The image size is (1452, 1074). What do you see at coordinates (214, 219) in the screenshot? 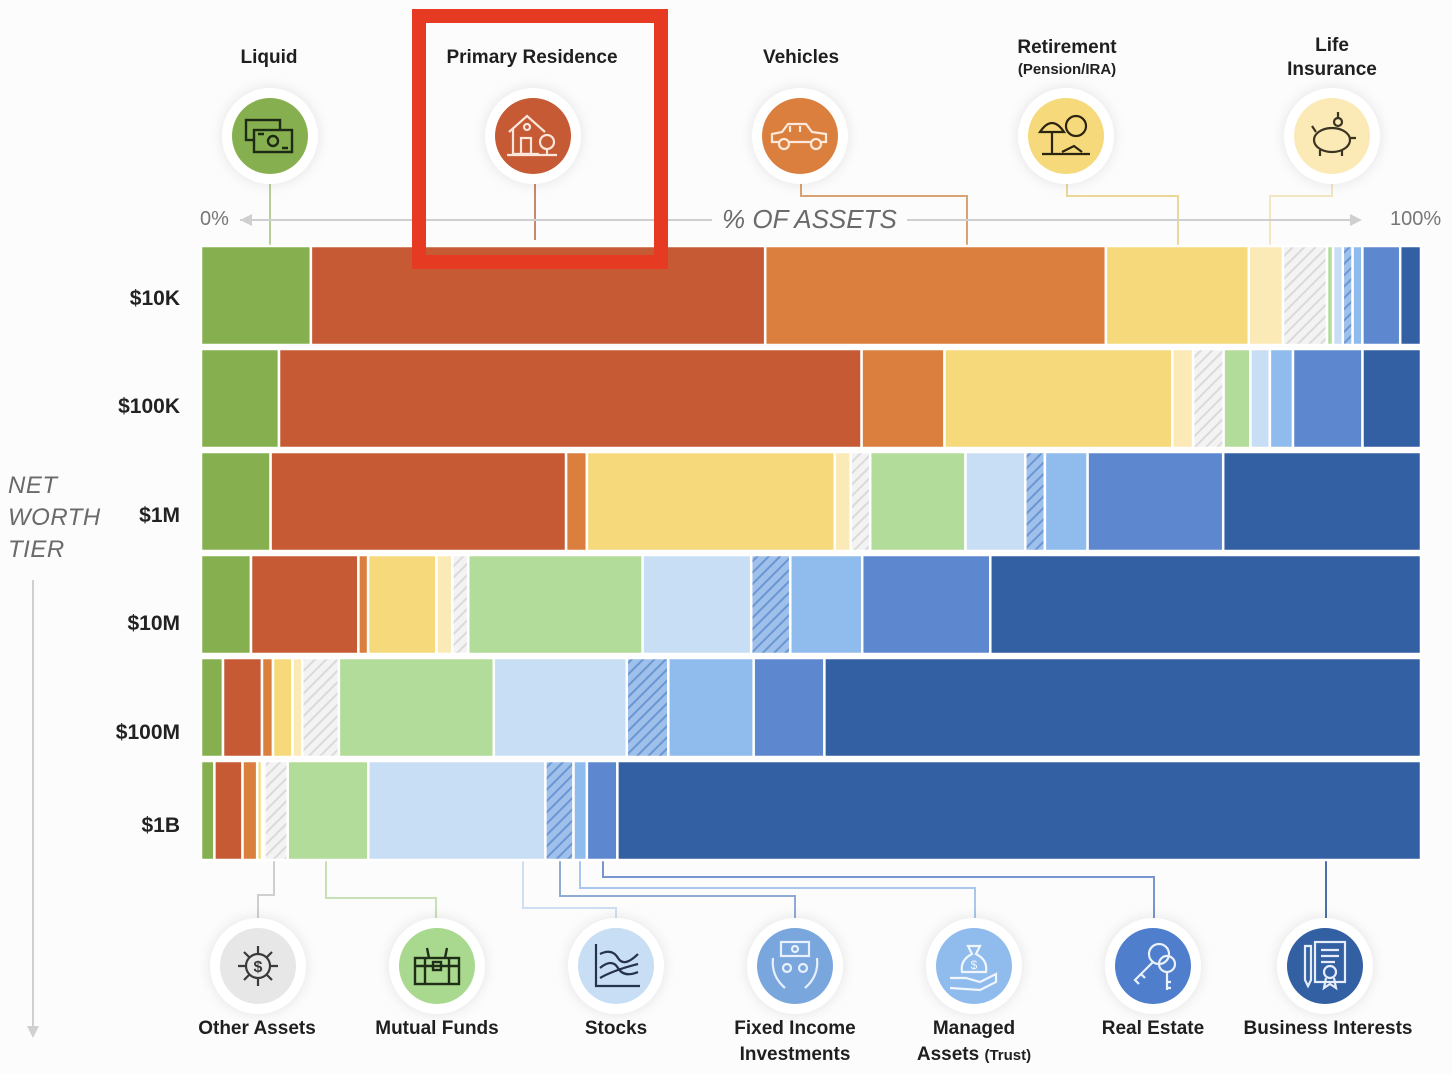
I see `x-axis-min-label: 0%` at bounding box center [214, 219].